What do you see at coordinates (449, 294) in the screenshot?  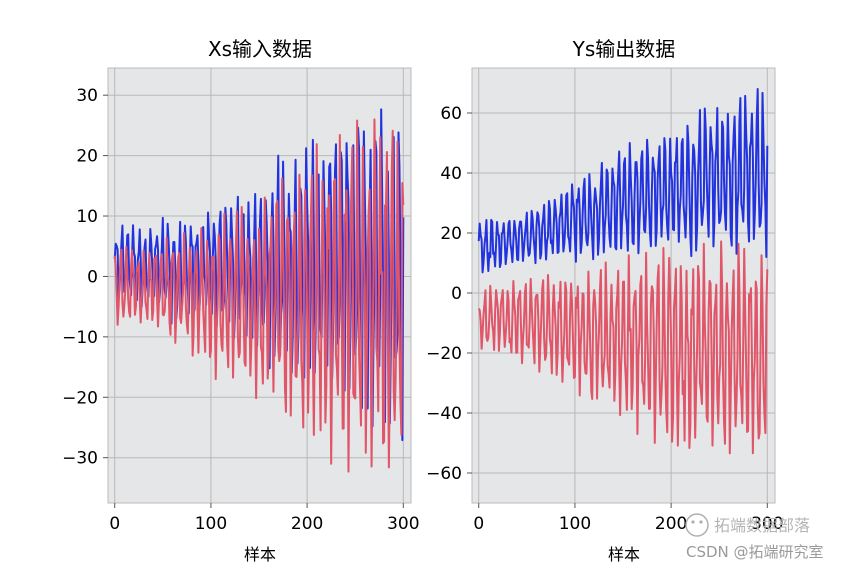 I see `y-ticks-right: −60 −40 −20 0 20 40 60` at bounding box center [449, 294].